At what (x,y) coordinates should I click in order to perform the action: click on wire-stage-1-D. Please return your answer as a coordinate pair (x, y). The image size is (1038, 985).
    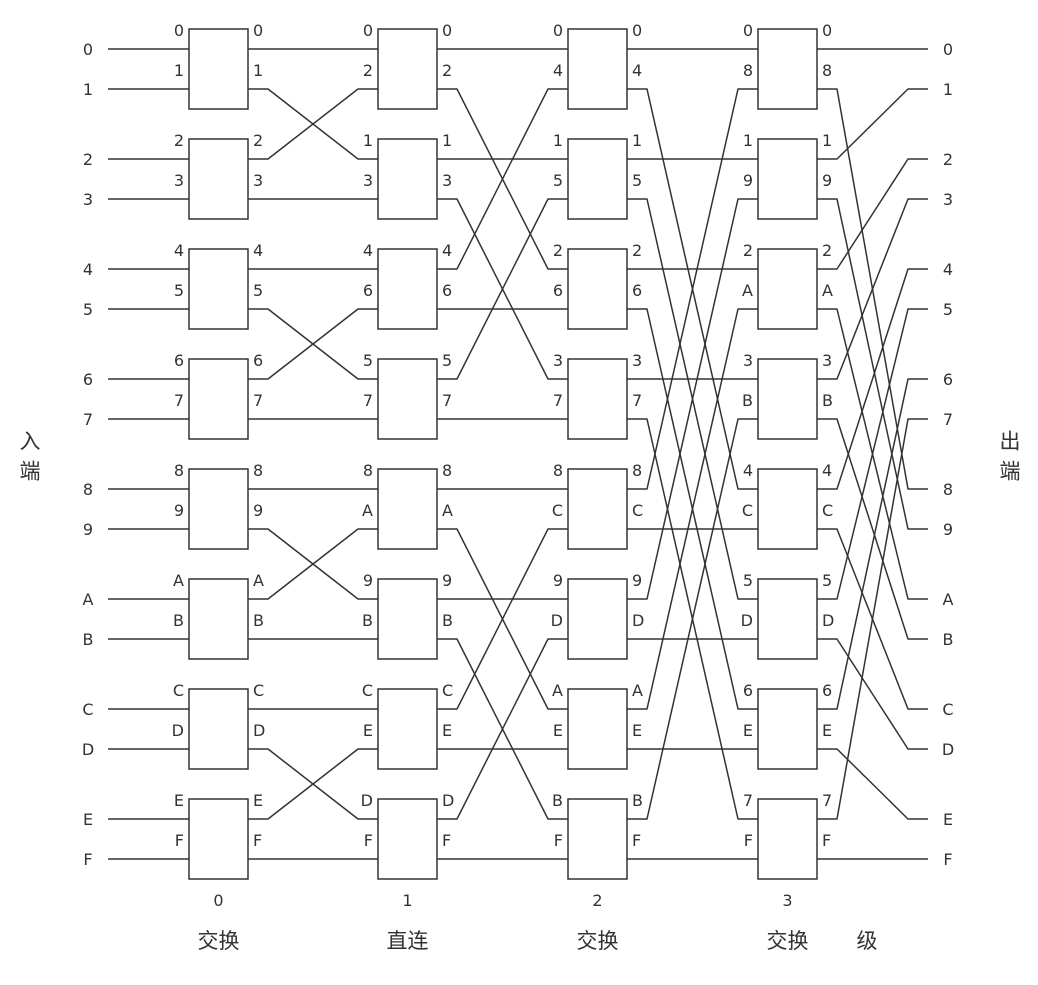
    Looking at the image, I should click on (502, 729).